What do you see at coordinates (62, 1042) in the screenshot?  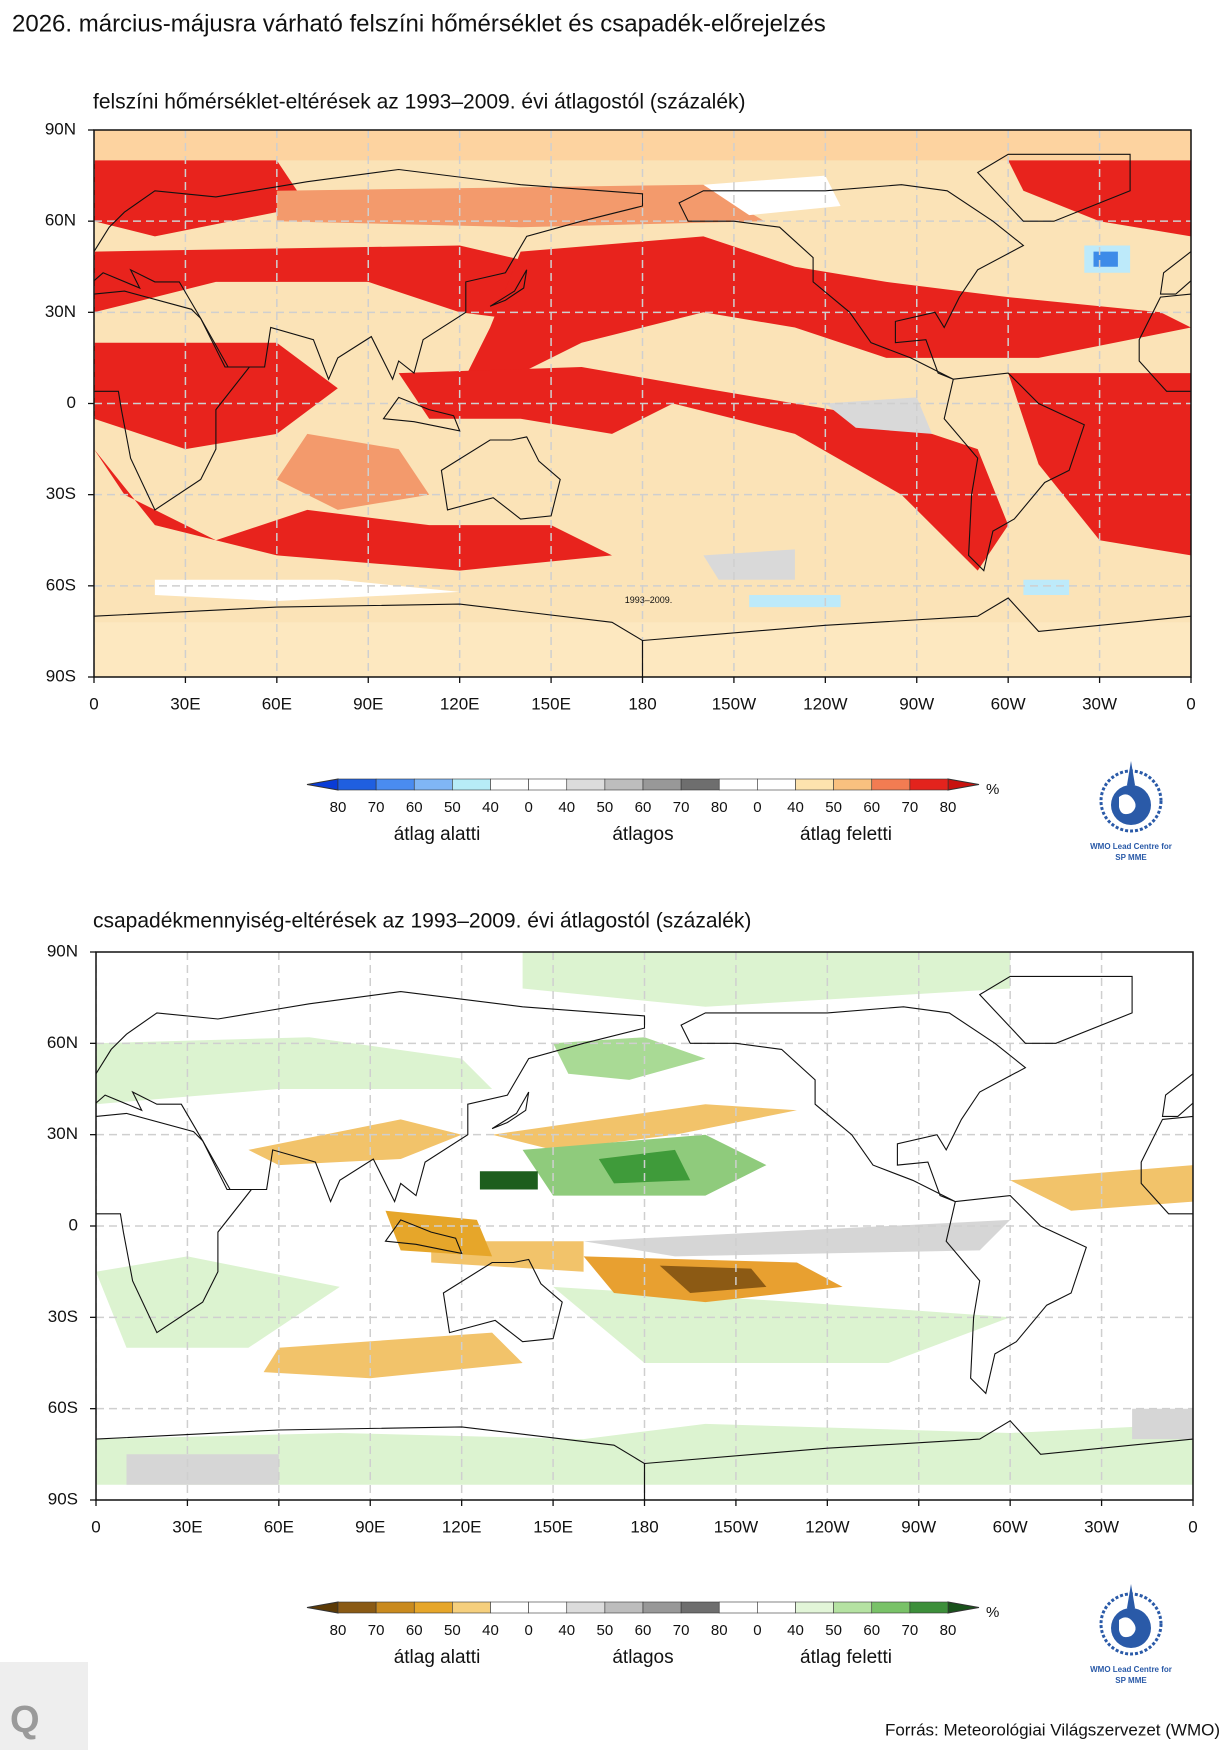 I see `lat-label: 60N` at bounding box center [62, 1042].